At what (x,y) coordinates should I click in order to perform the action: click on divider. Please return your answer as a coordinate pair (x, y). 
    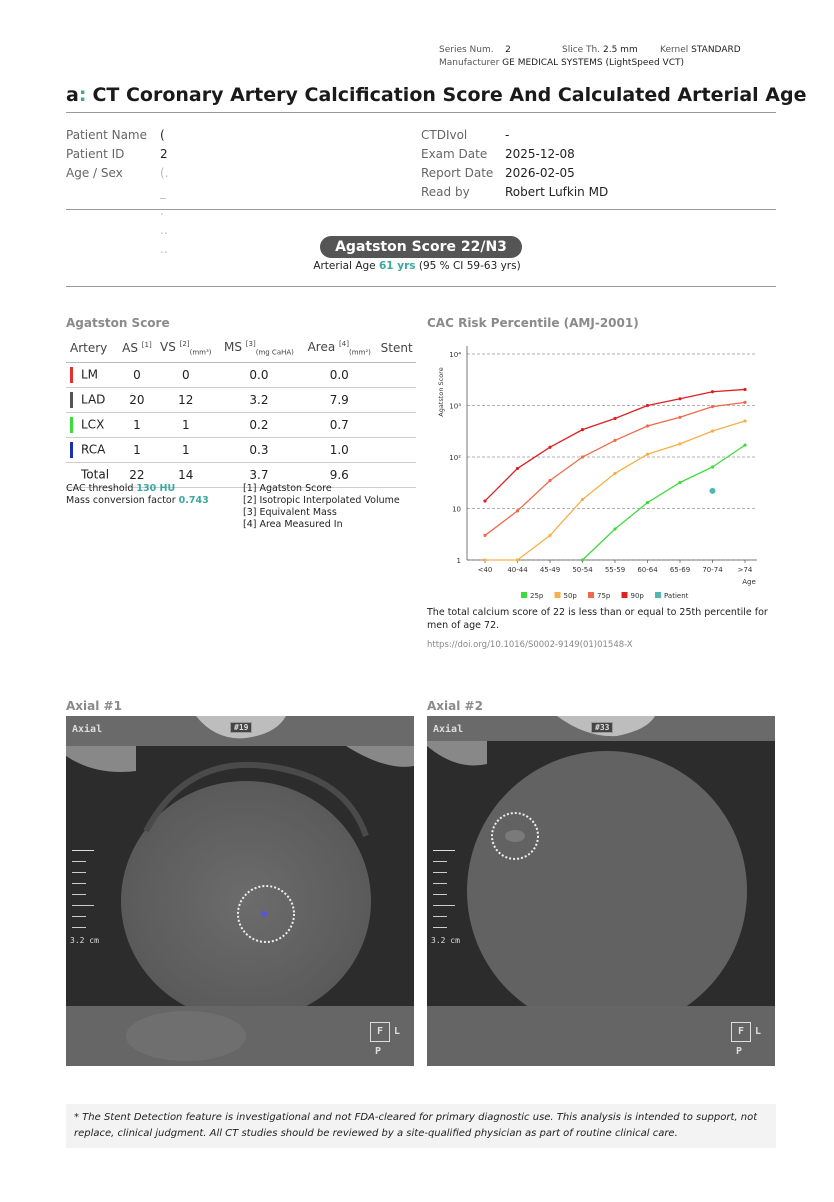
    Looking at the image, I should click on (421, 209).